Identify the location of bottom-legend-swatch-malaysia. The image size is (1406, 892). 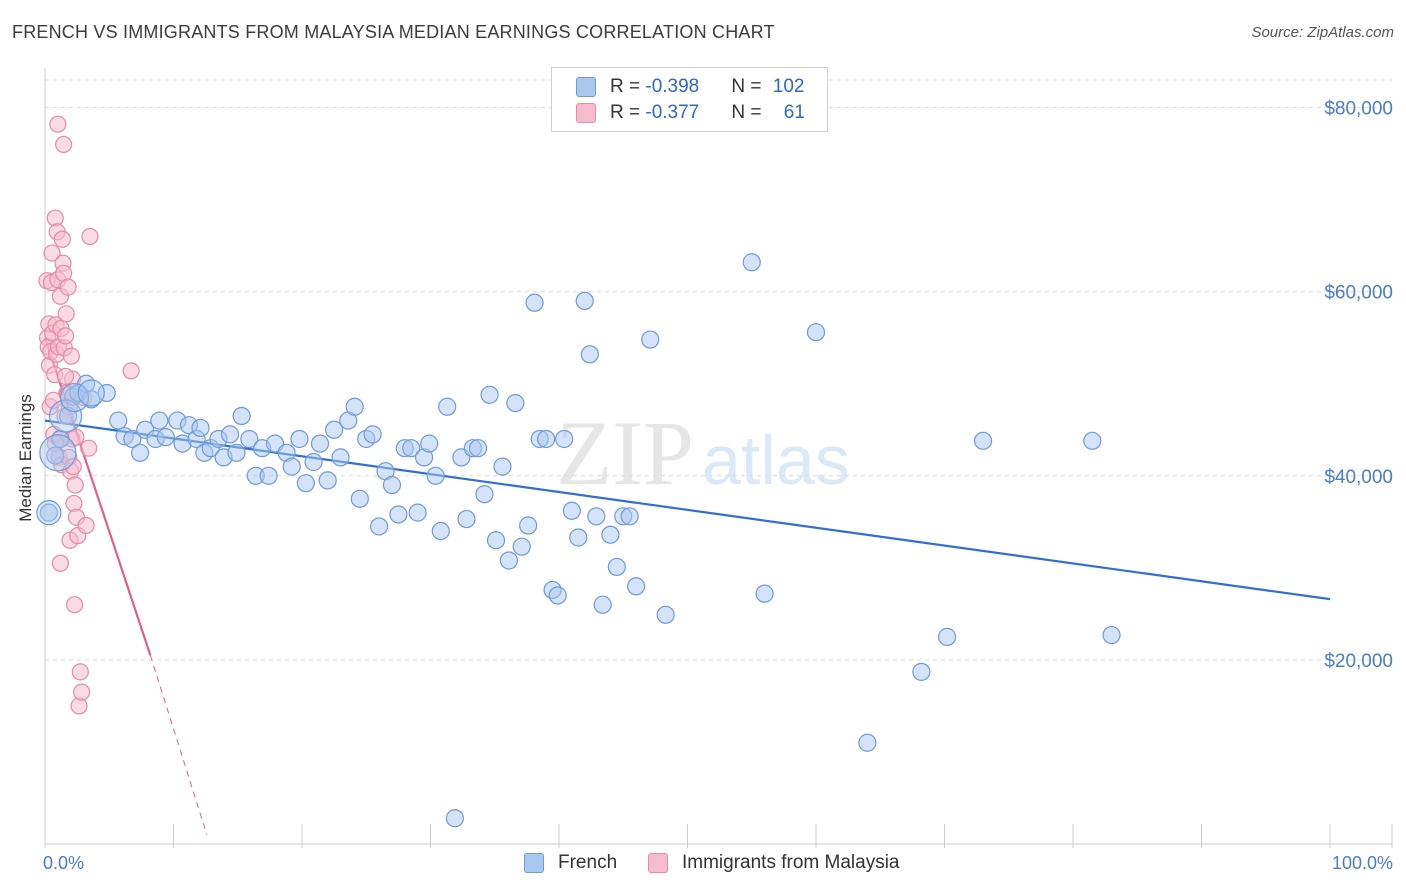
(658, 863).